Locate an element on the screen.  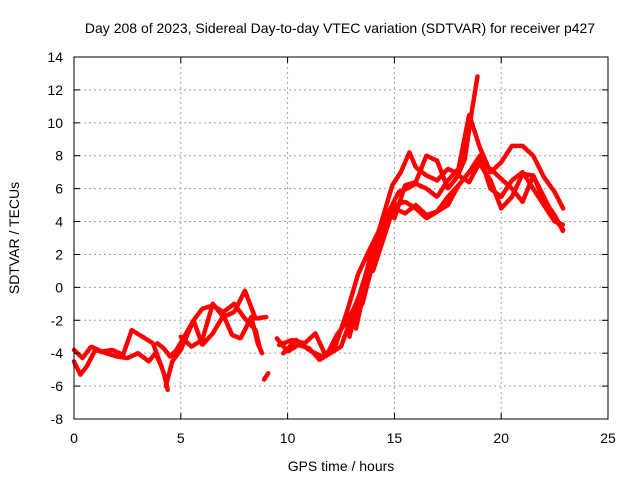
x-tick-label: 20 is located at coordinates (501, 438).